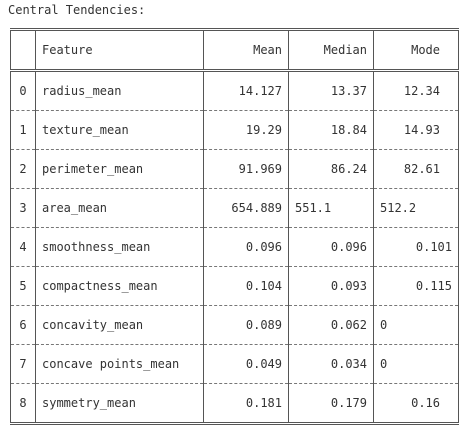 Image resolution: width=474 pixels, height=425 pixels. Describe the element at coordinates (119, 247) in the screenshot. I see `feature-cell: smoothness_mean` at that location.